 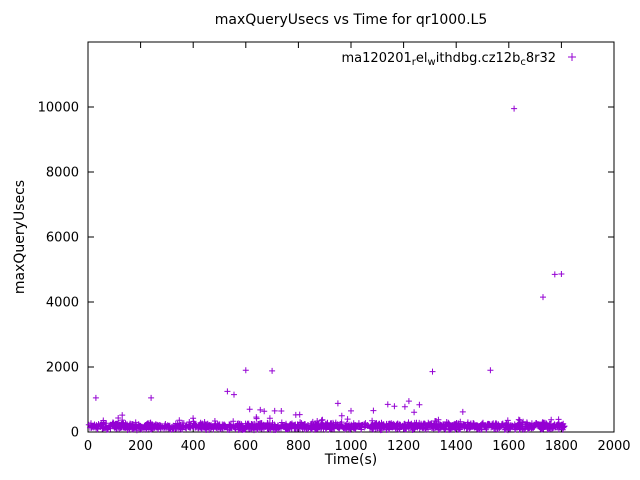 I want to click on y-tick-label: 0, so click(x=75, y=433).